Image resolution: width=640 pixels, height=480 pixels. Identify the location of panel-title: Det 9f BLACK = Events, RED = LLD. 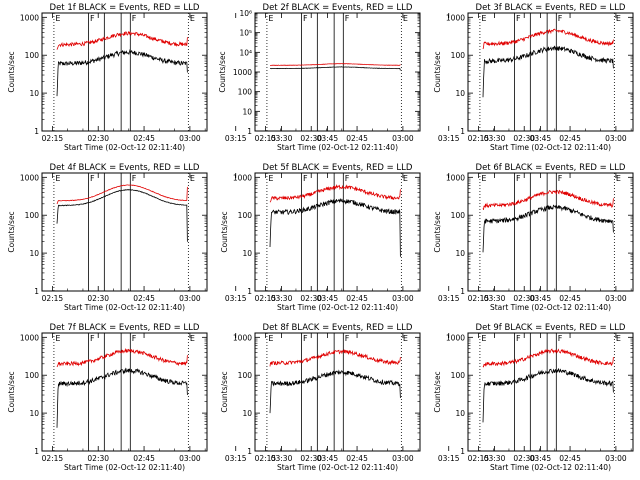
(551, 328).